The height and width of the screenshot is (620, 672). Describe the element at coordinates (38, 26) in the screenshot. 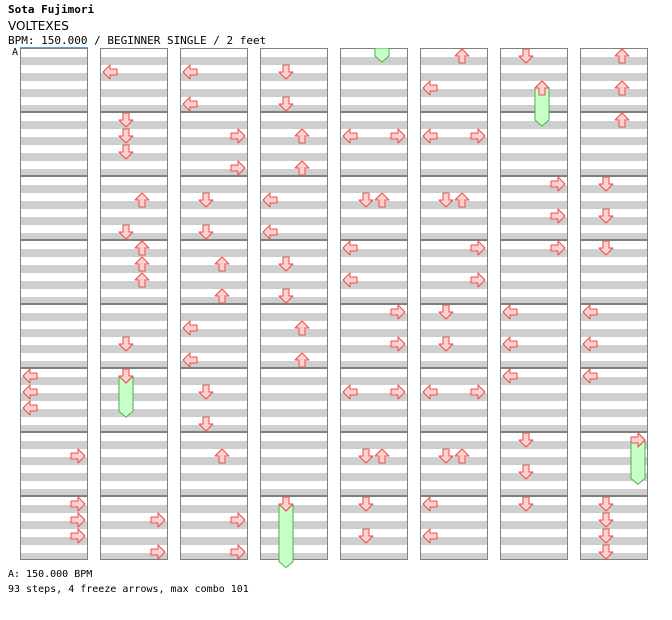

I see `song-title: VOLTEXES` at that location.